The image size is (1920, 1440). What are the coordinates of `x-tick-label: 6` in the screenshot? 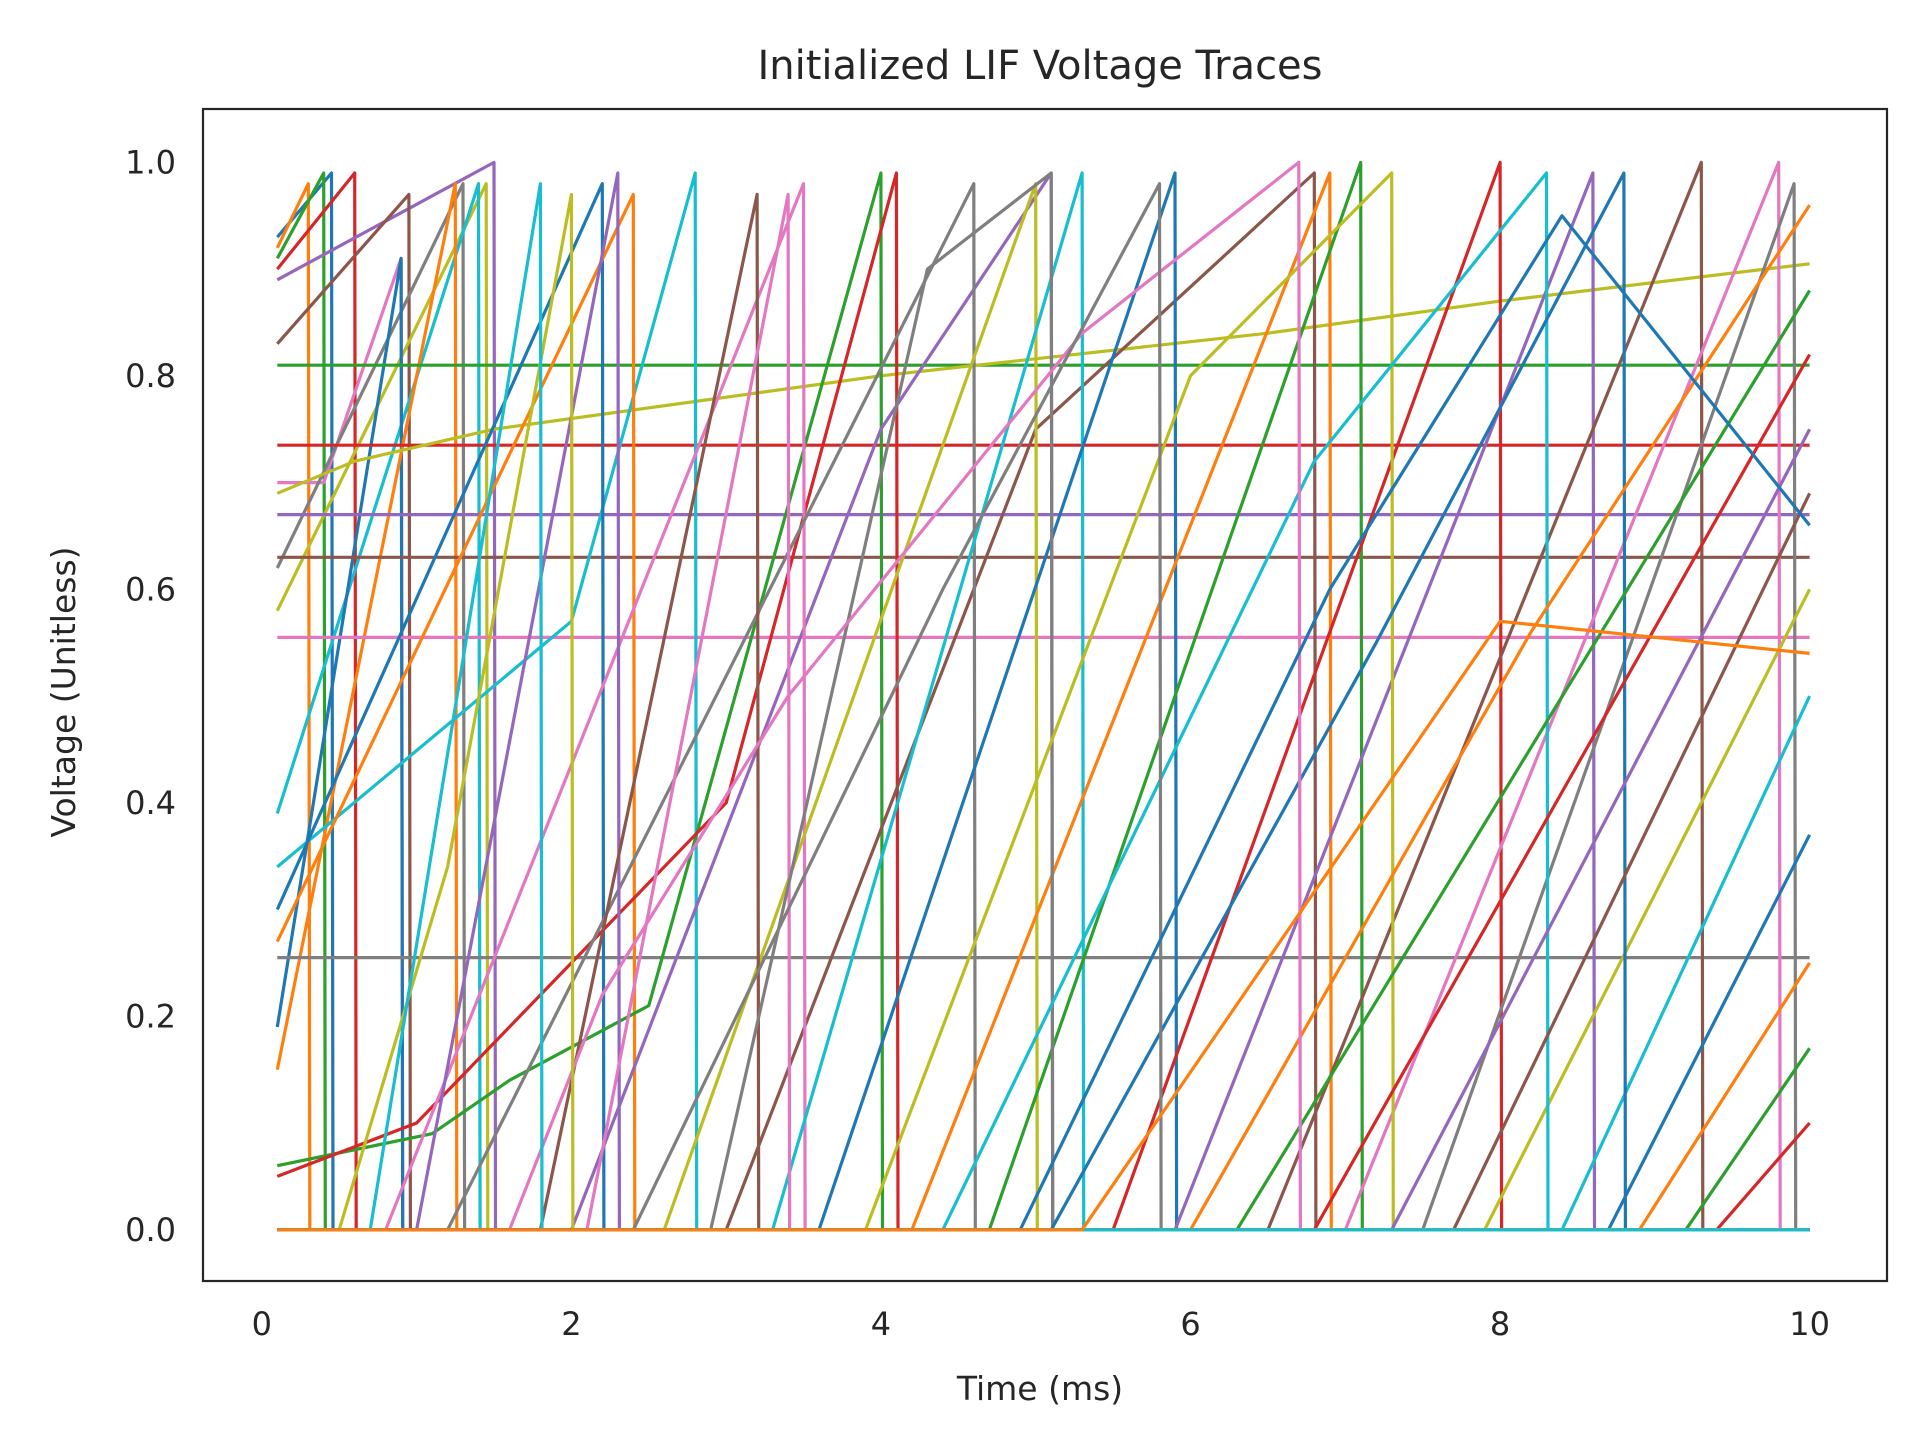 It's located at (1190, 1324).